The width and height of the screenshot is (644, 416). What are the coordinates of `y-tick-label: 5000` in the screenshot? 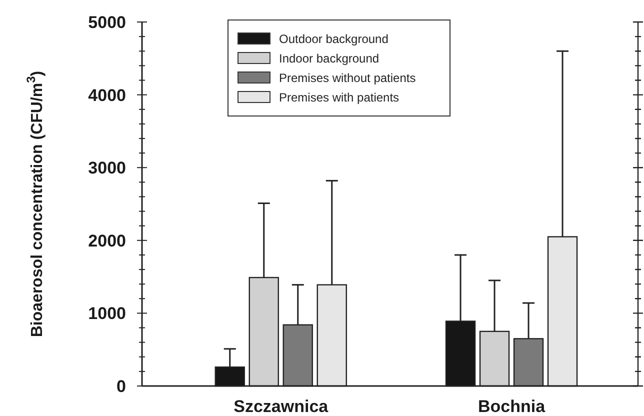 It's located at (107, 22).